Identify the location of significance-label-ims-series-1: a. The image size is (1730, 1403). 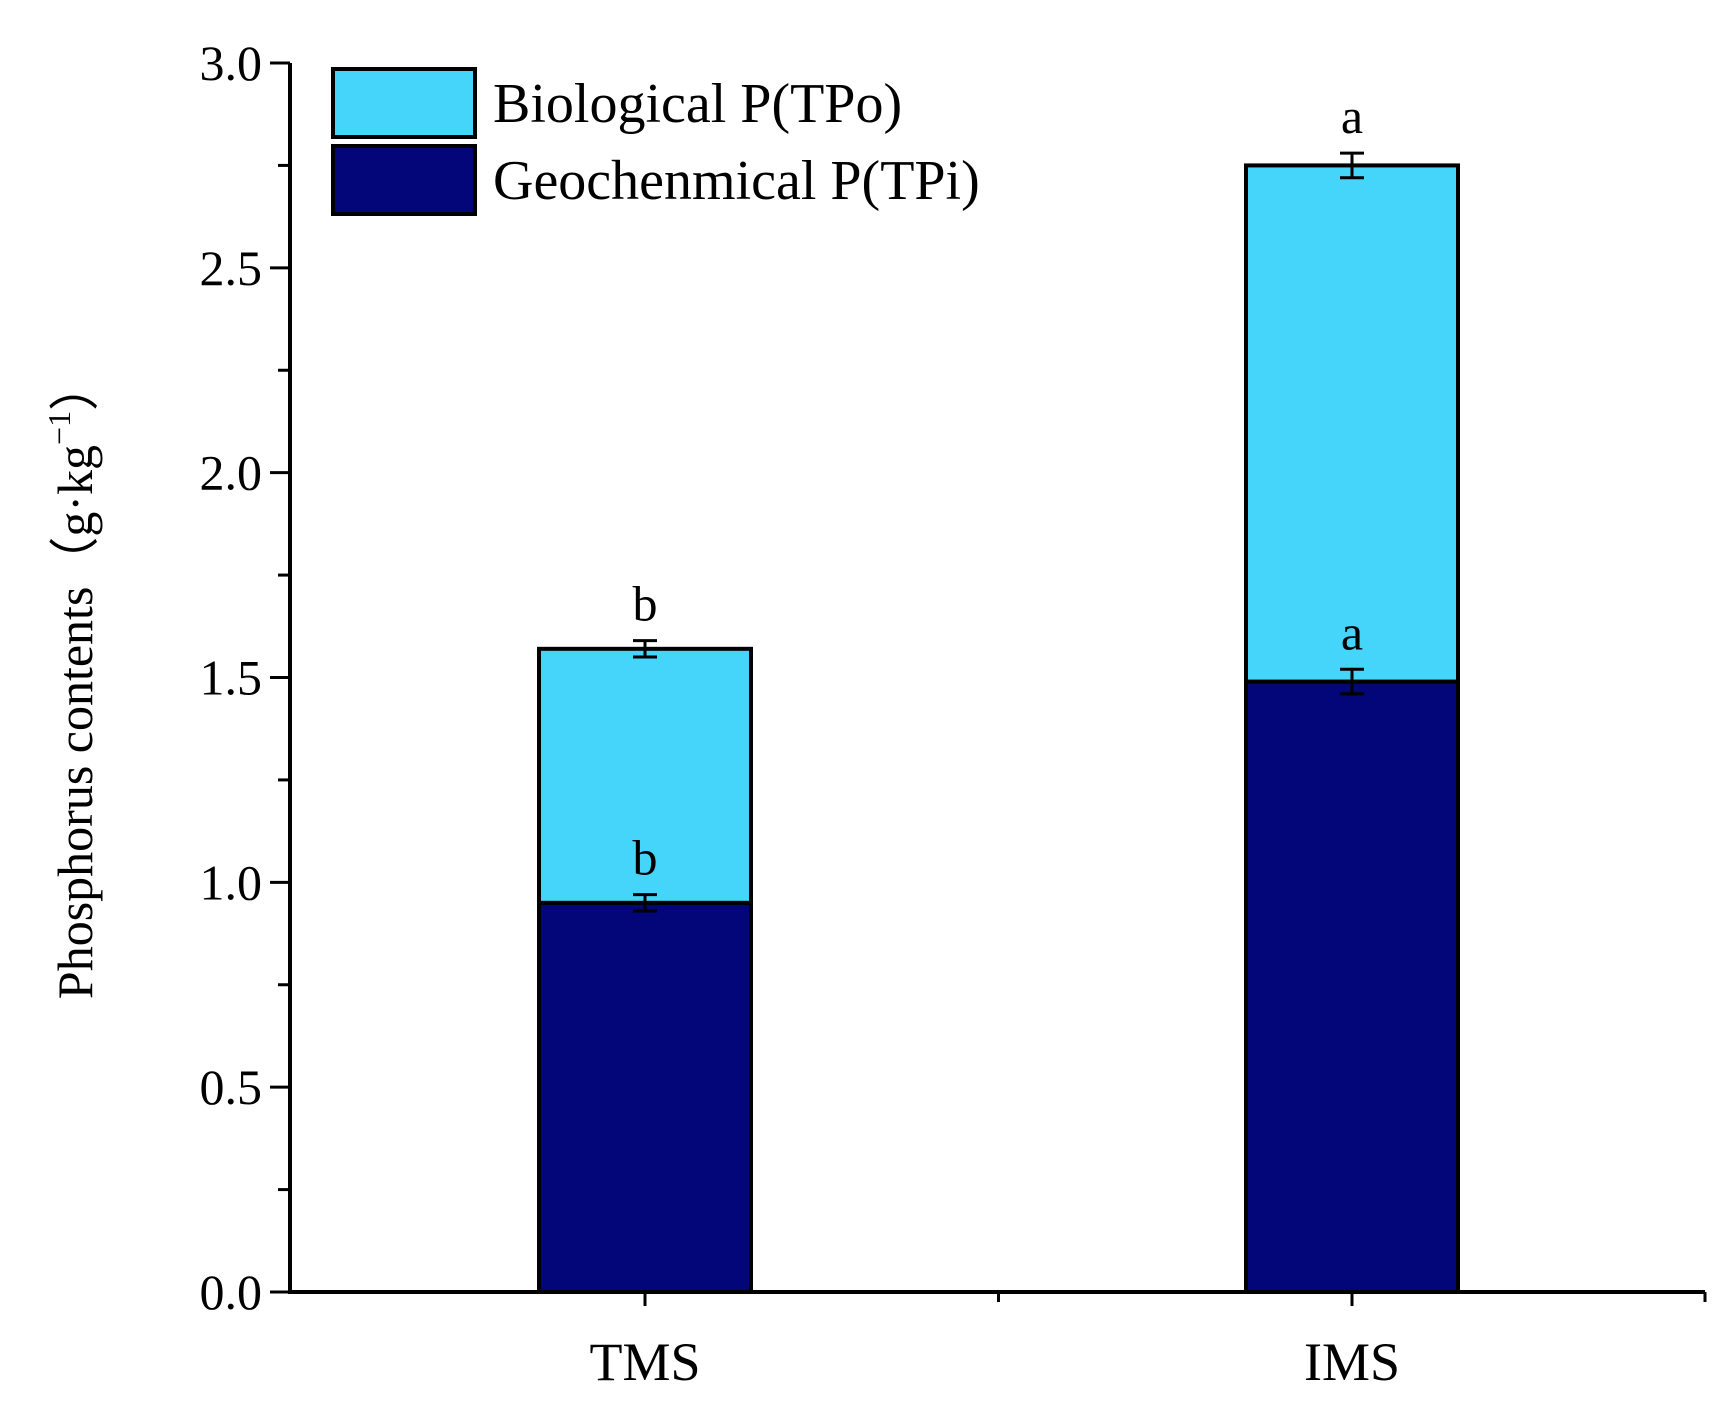
(1352, 116).